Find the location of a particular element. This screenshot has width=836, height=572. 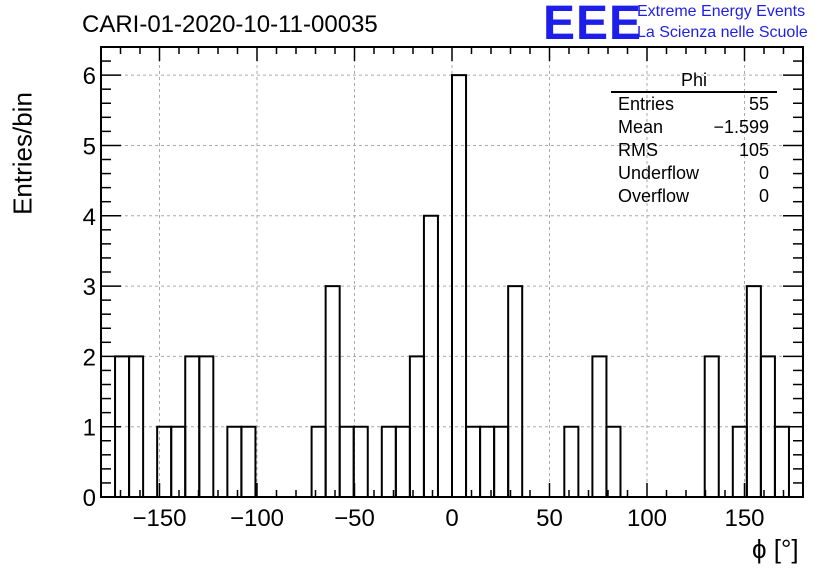

y-axis-label: Entries/bin is located at coordinates (22, 153).